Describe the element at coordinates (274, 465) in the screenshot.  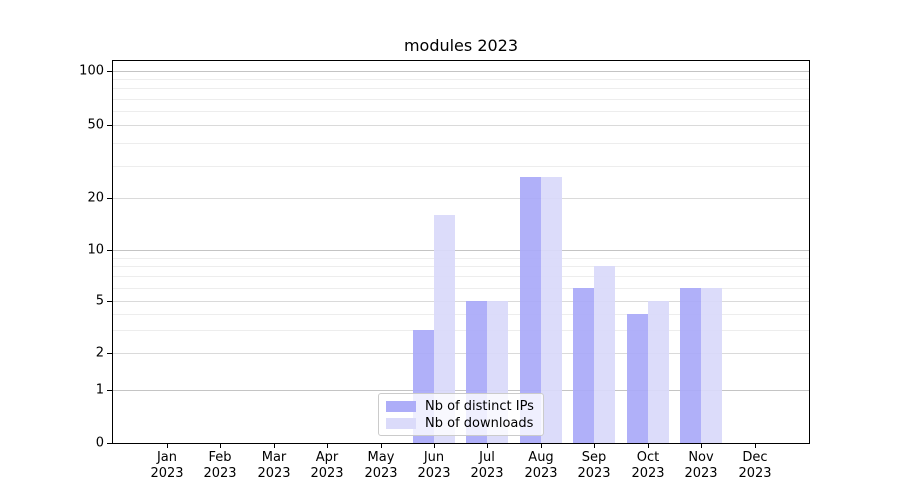
I see `x-tick-label-mar: Mar 2023` at that location.